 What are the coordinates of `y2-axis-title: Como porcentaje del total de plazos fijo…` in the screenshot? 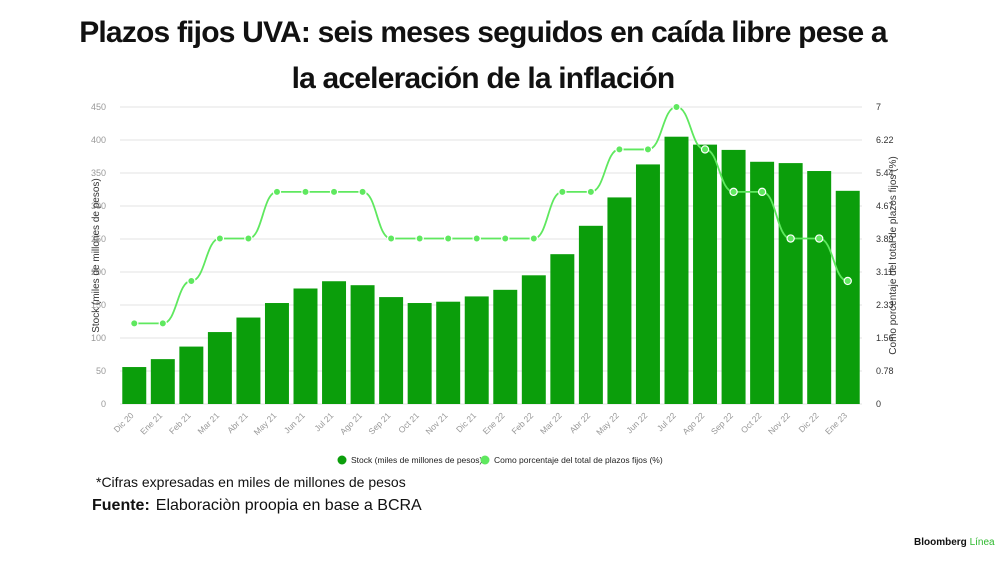 It's located at (893, 255).